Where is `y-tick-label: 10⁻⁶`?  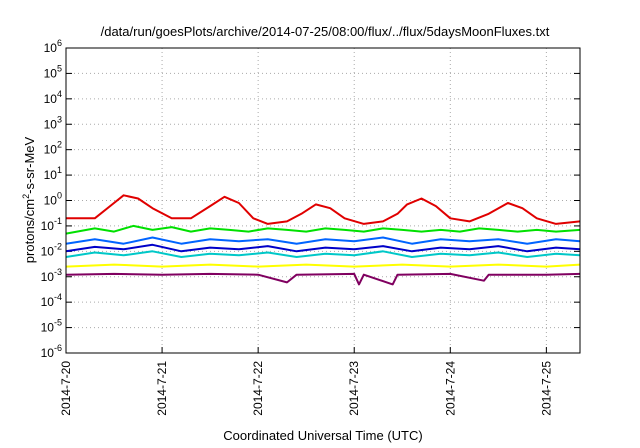
y-tick-label: 10⁻⁶ is located at coordinates (51, 351).